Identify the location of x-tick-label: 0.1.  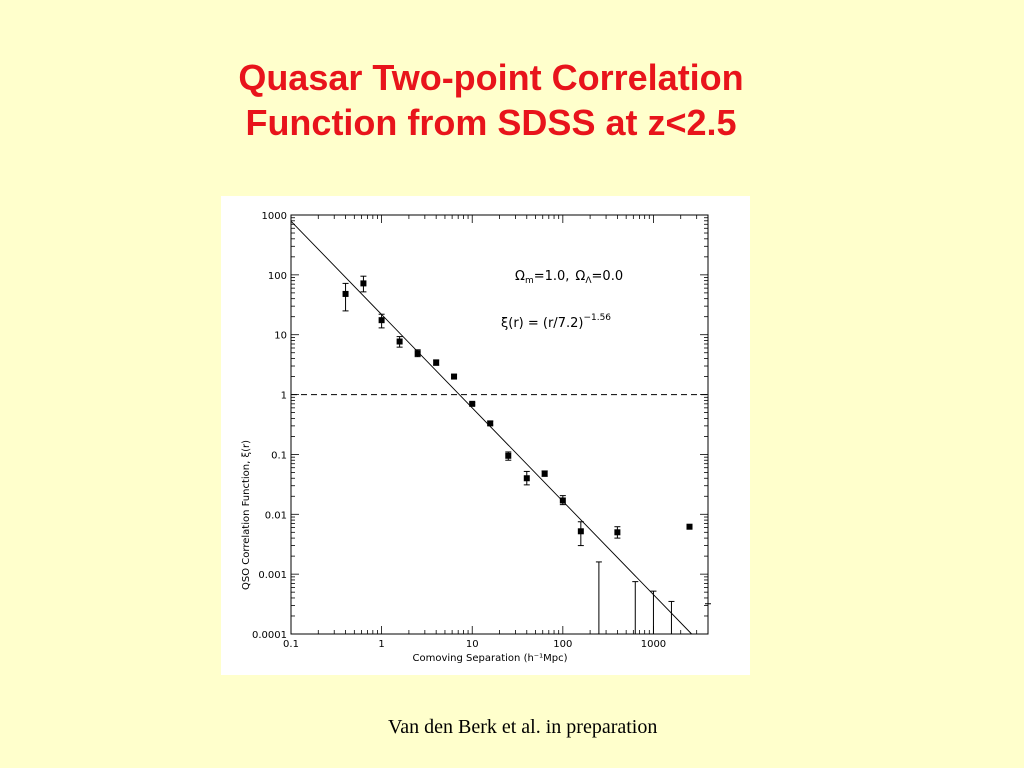
(291, 644).